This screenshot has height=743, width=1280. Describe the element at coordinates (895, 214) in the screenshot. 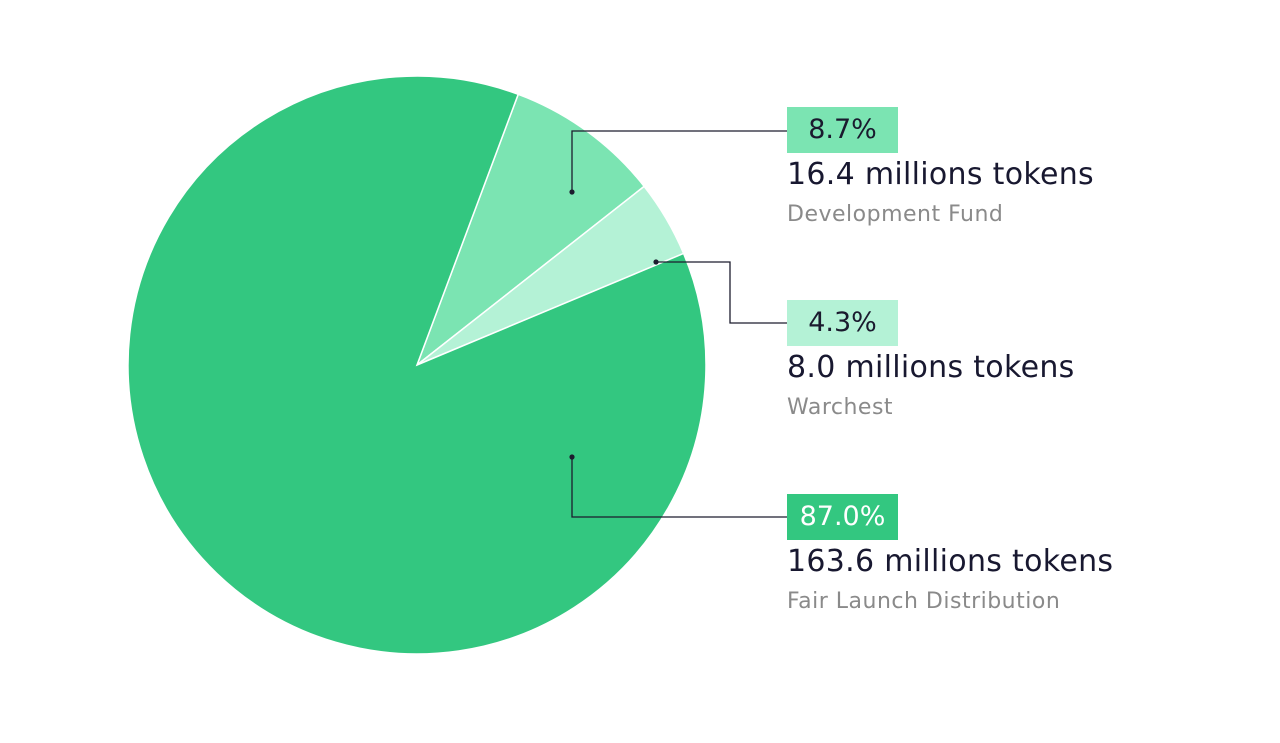

I see `slice-name: Development Fund` at that location.